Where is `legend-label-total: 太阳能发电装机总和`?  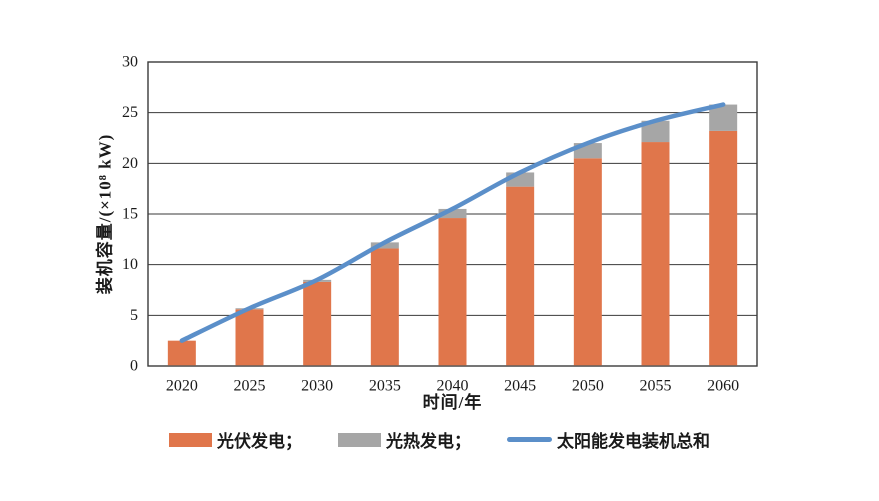 legend-label-total: 太阳能发电装机总和 is located at coordinates (633, 441).